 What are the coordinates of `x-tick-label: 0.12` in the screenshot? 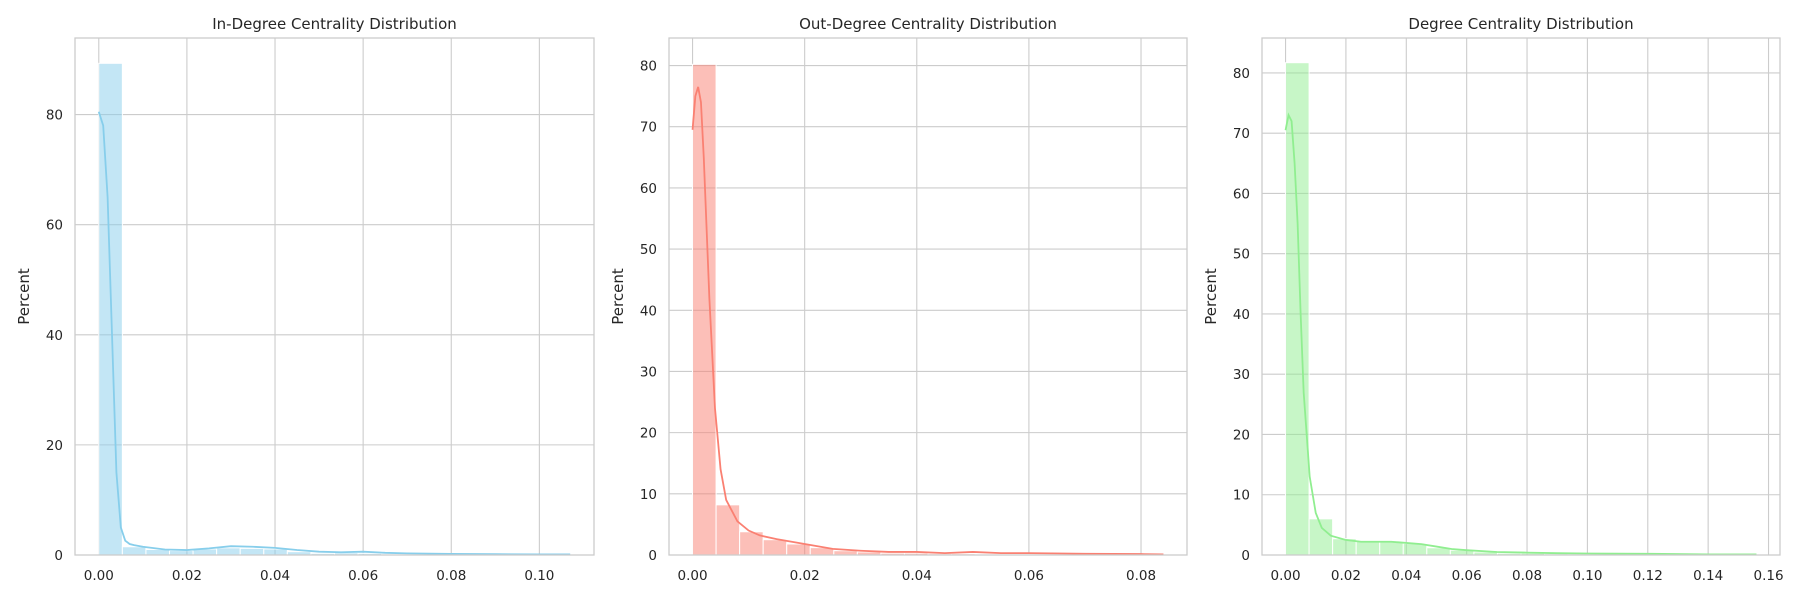 It's located at (1648, 576).